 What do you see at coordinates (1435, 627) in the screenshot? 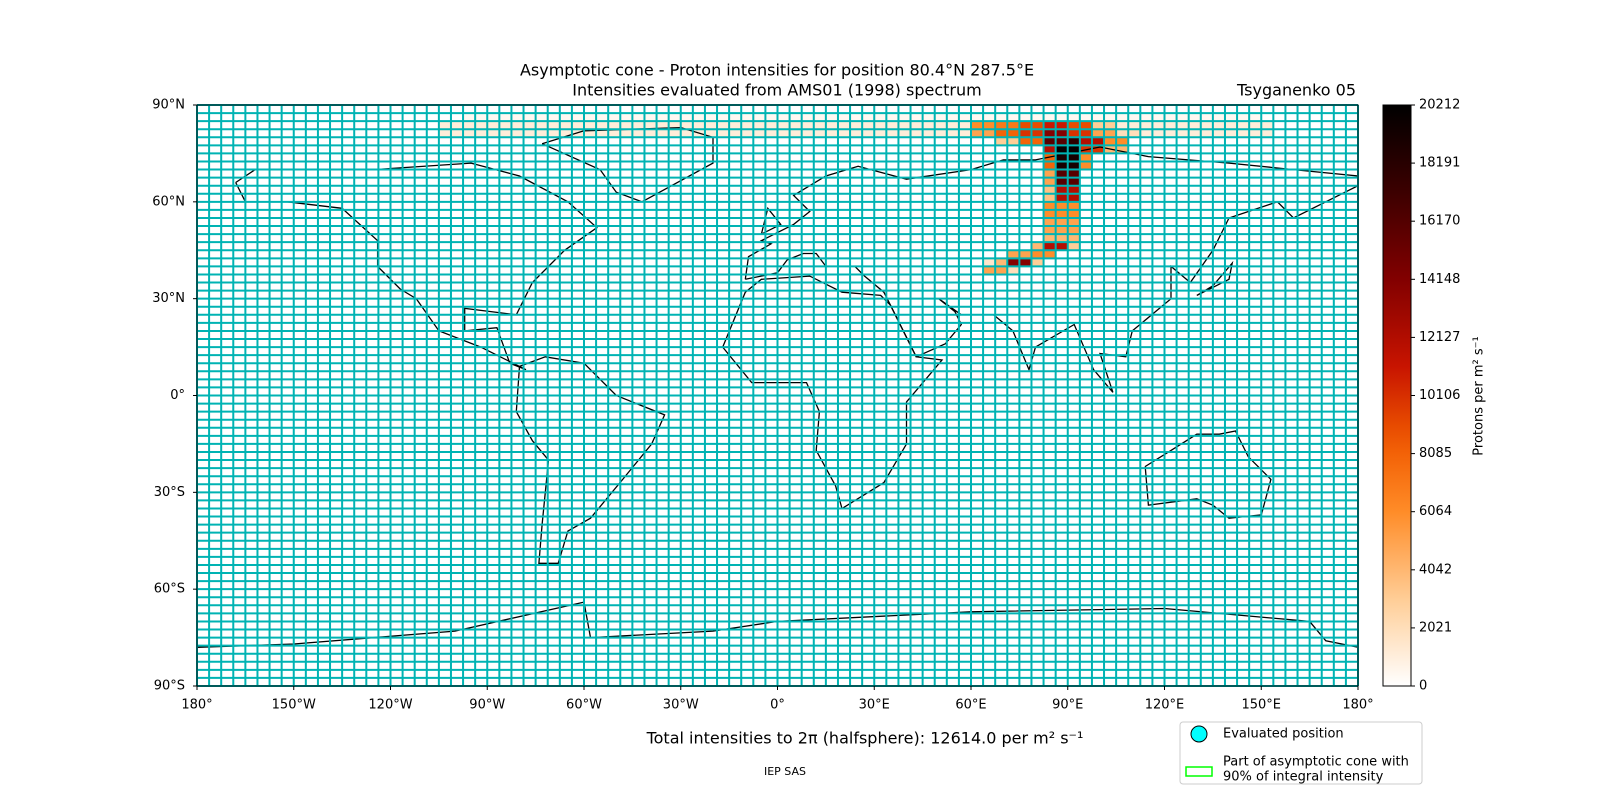
I see `colorbar-tick-label: 2021` at bounding box center [1435, 627].